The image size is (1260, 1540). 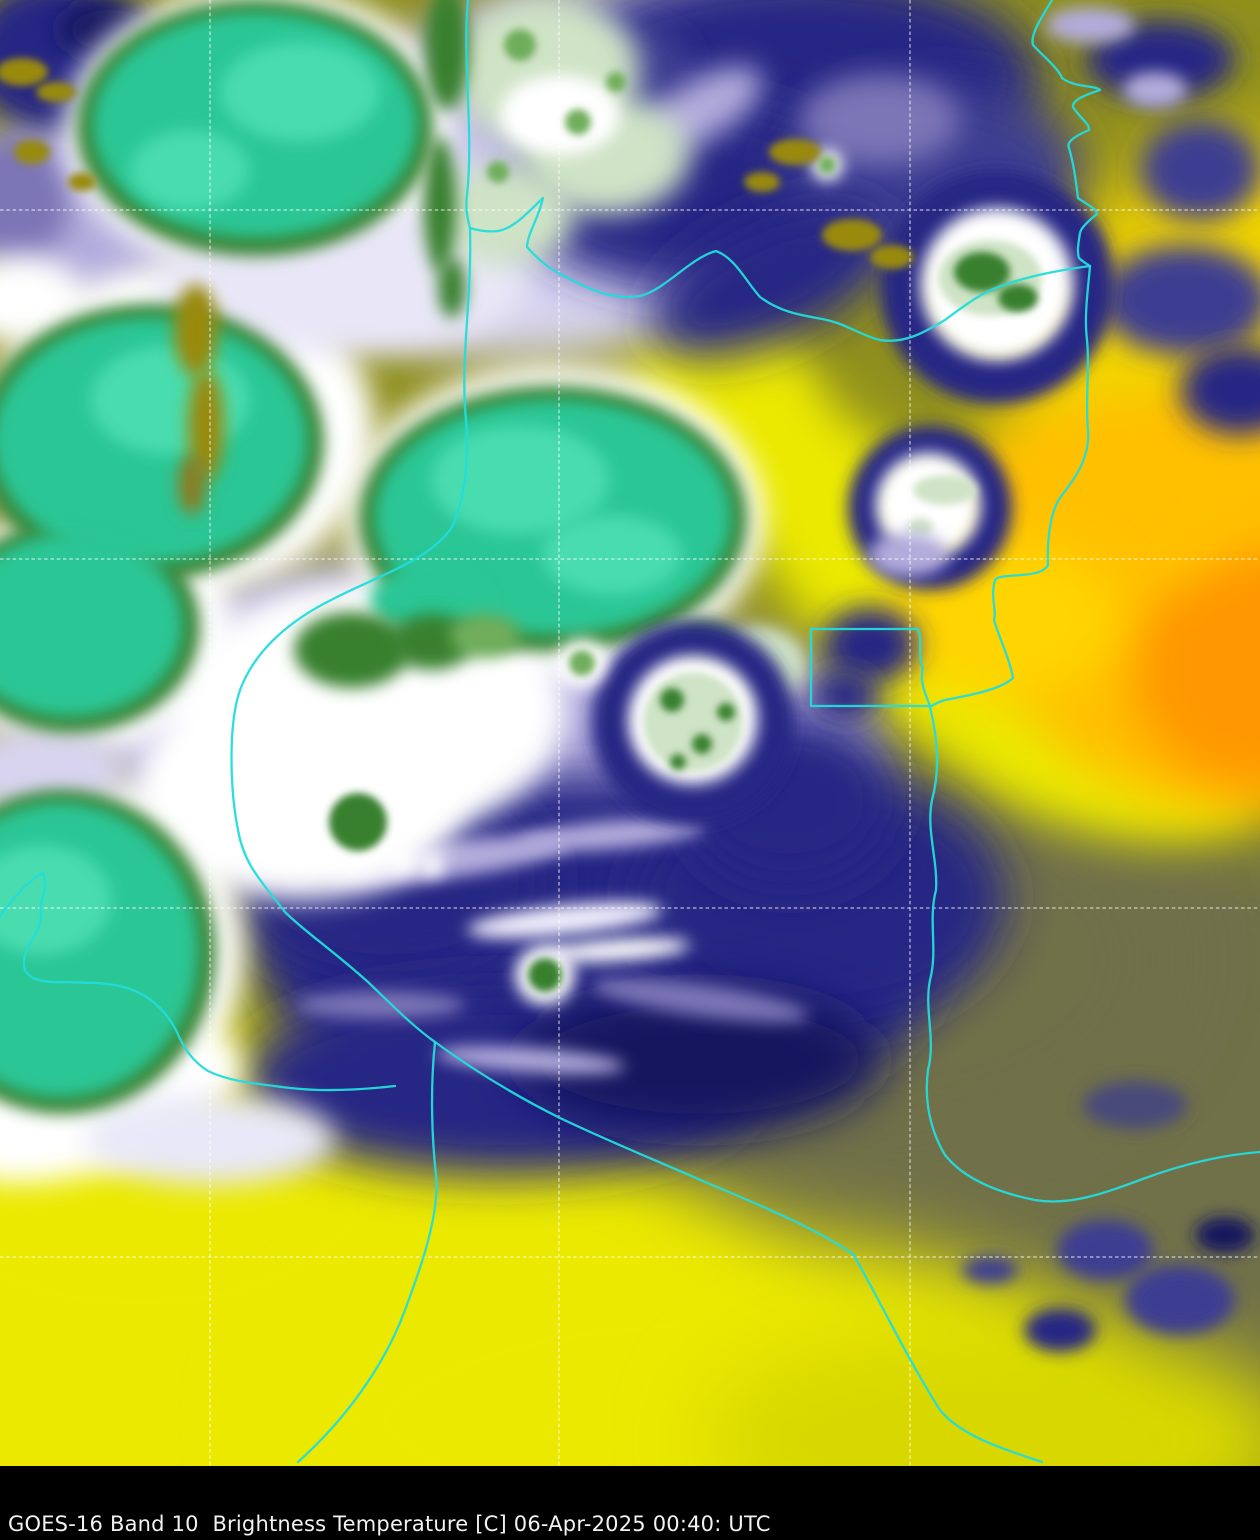 What do you see at coordinates (693, 723) in the screenshot?
I see `convective-cell-south` at bounding box center [693, 723].